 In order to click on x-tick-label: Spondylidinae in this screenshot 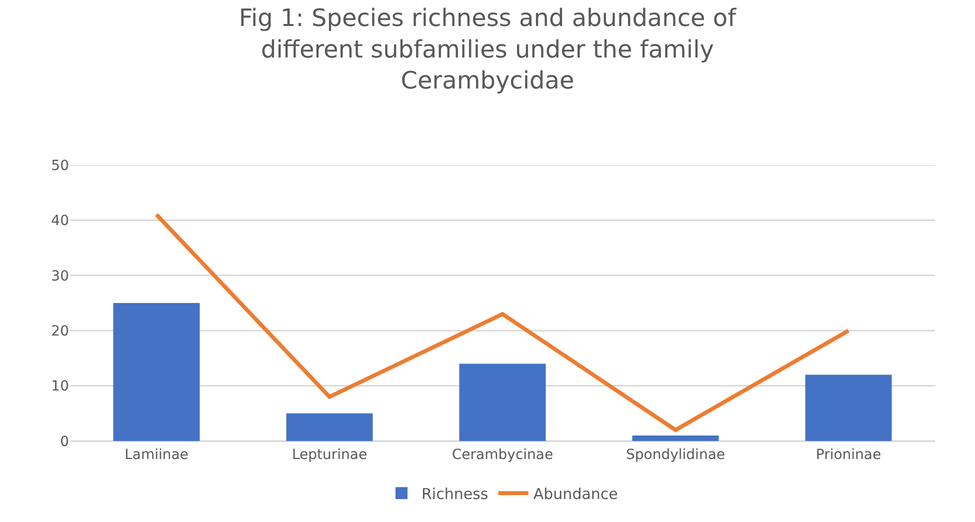, I will do `click(676, 454)`.